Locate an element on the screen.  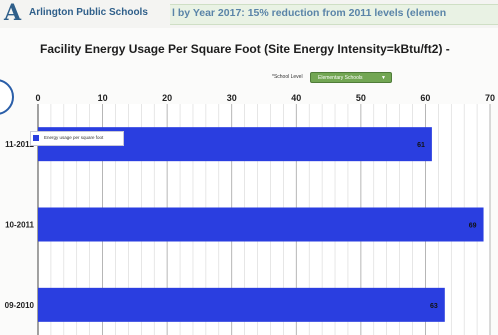
category-label: 11-2012 is located at coordinates (19, 144).